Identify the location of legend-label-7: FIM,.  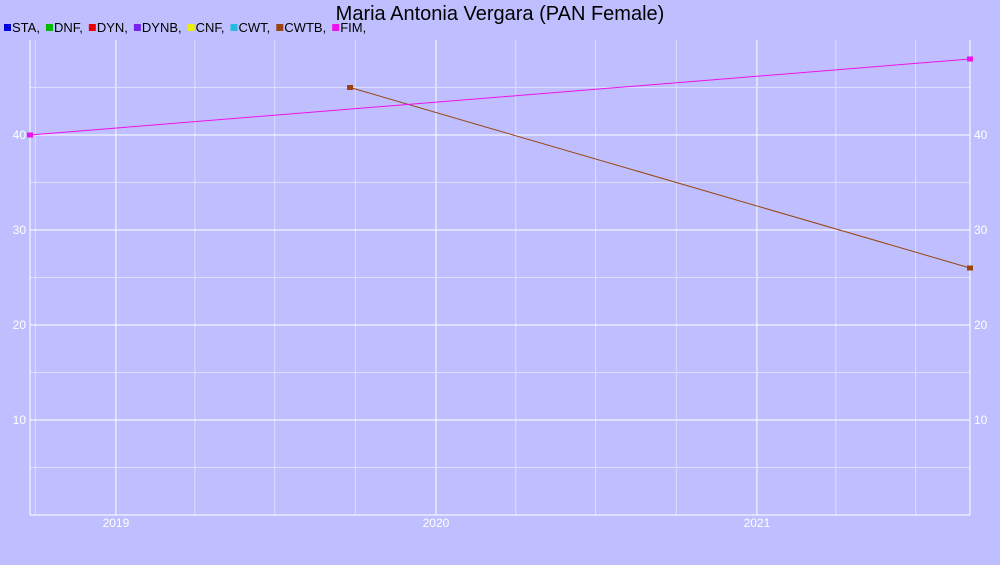
(353, 27).